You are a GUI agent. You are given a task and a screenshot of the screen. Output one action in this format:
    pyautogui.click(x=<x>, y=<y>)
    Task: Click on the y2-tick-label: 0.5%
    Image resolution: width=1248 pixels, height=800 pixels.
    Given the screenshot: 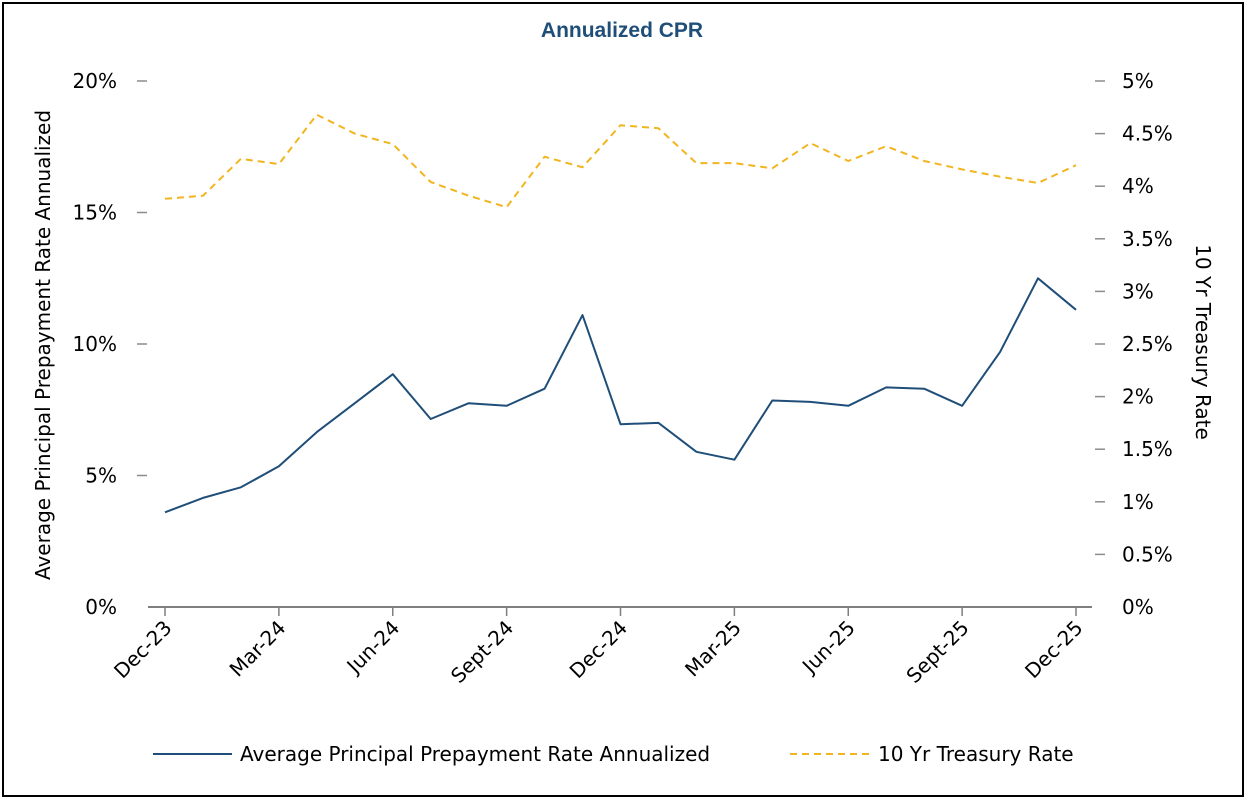 What is the action you would take?
    pyautogui.click(x=1147, y=554)
    